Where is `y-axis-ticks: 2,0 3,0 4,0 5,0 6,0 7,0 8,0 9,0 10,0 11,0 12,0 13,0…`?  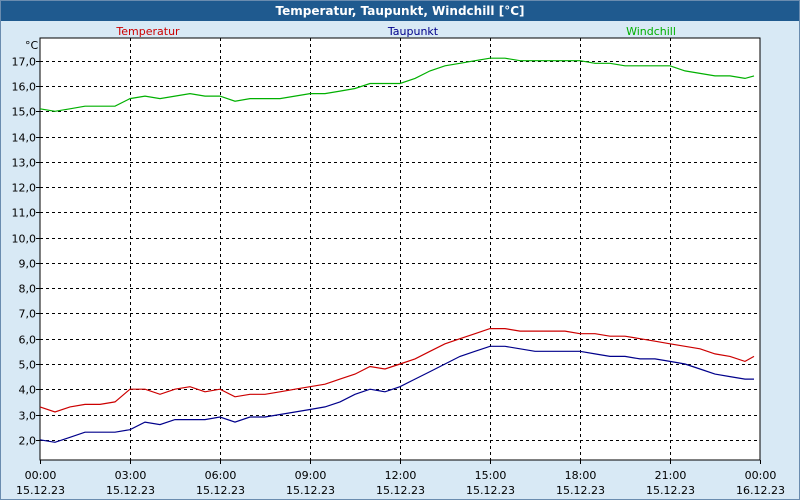
y-axis-ticks: 2,0 3,0 4,0 5,0 6,0 7,0 8,0 9,0 10,0 11,0 12,0 13,0… is located at coordinates (26, 252).